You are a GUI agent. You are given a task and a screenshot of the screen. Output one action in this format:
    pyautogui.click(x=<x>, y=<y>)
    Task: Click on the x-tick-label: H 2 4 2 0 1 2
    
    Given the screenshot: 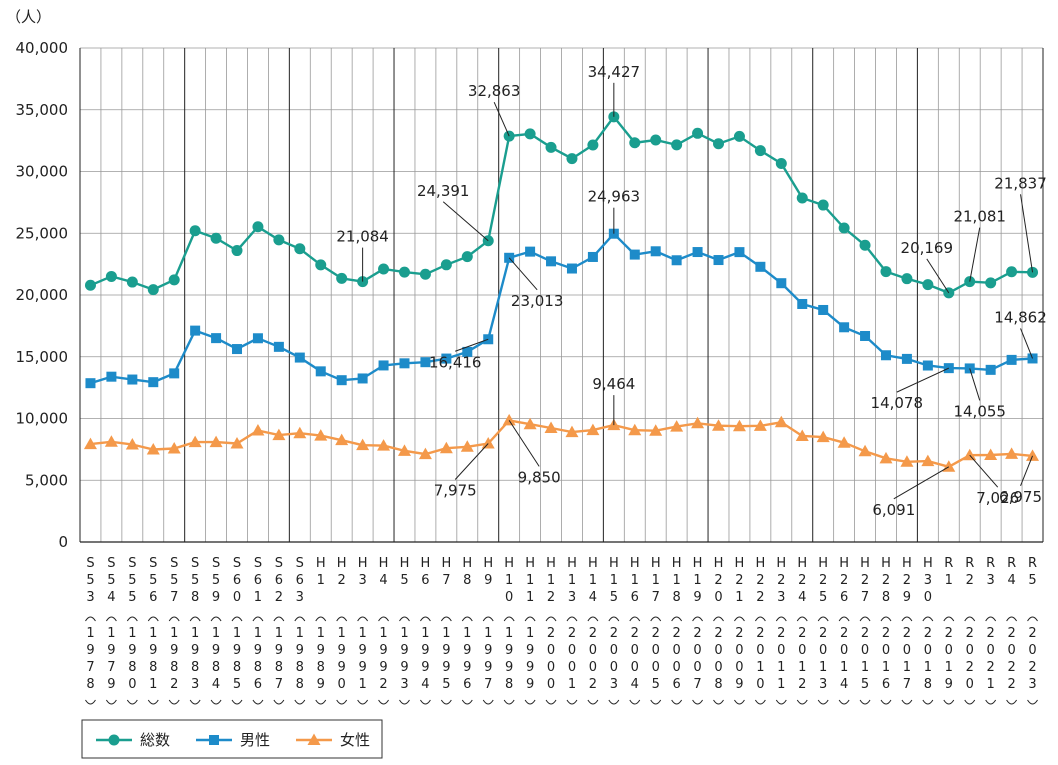 What is the action you would take?
    pyautogui.click(x=802, y=630)
    